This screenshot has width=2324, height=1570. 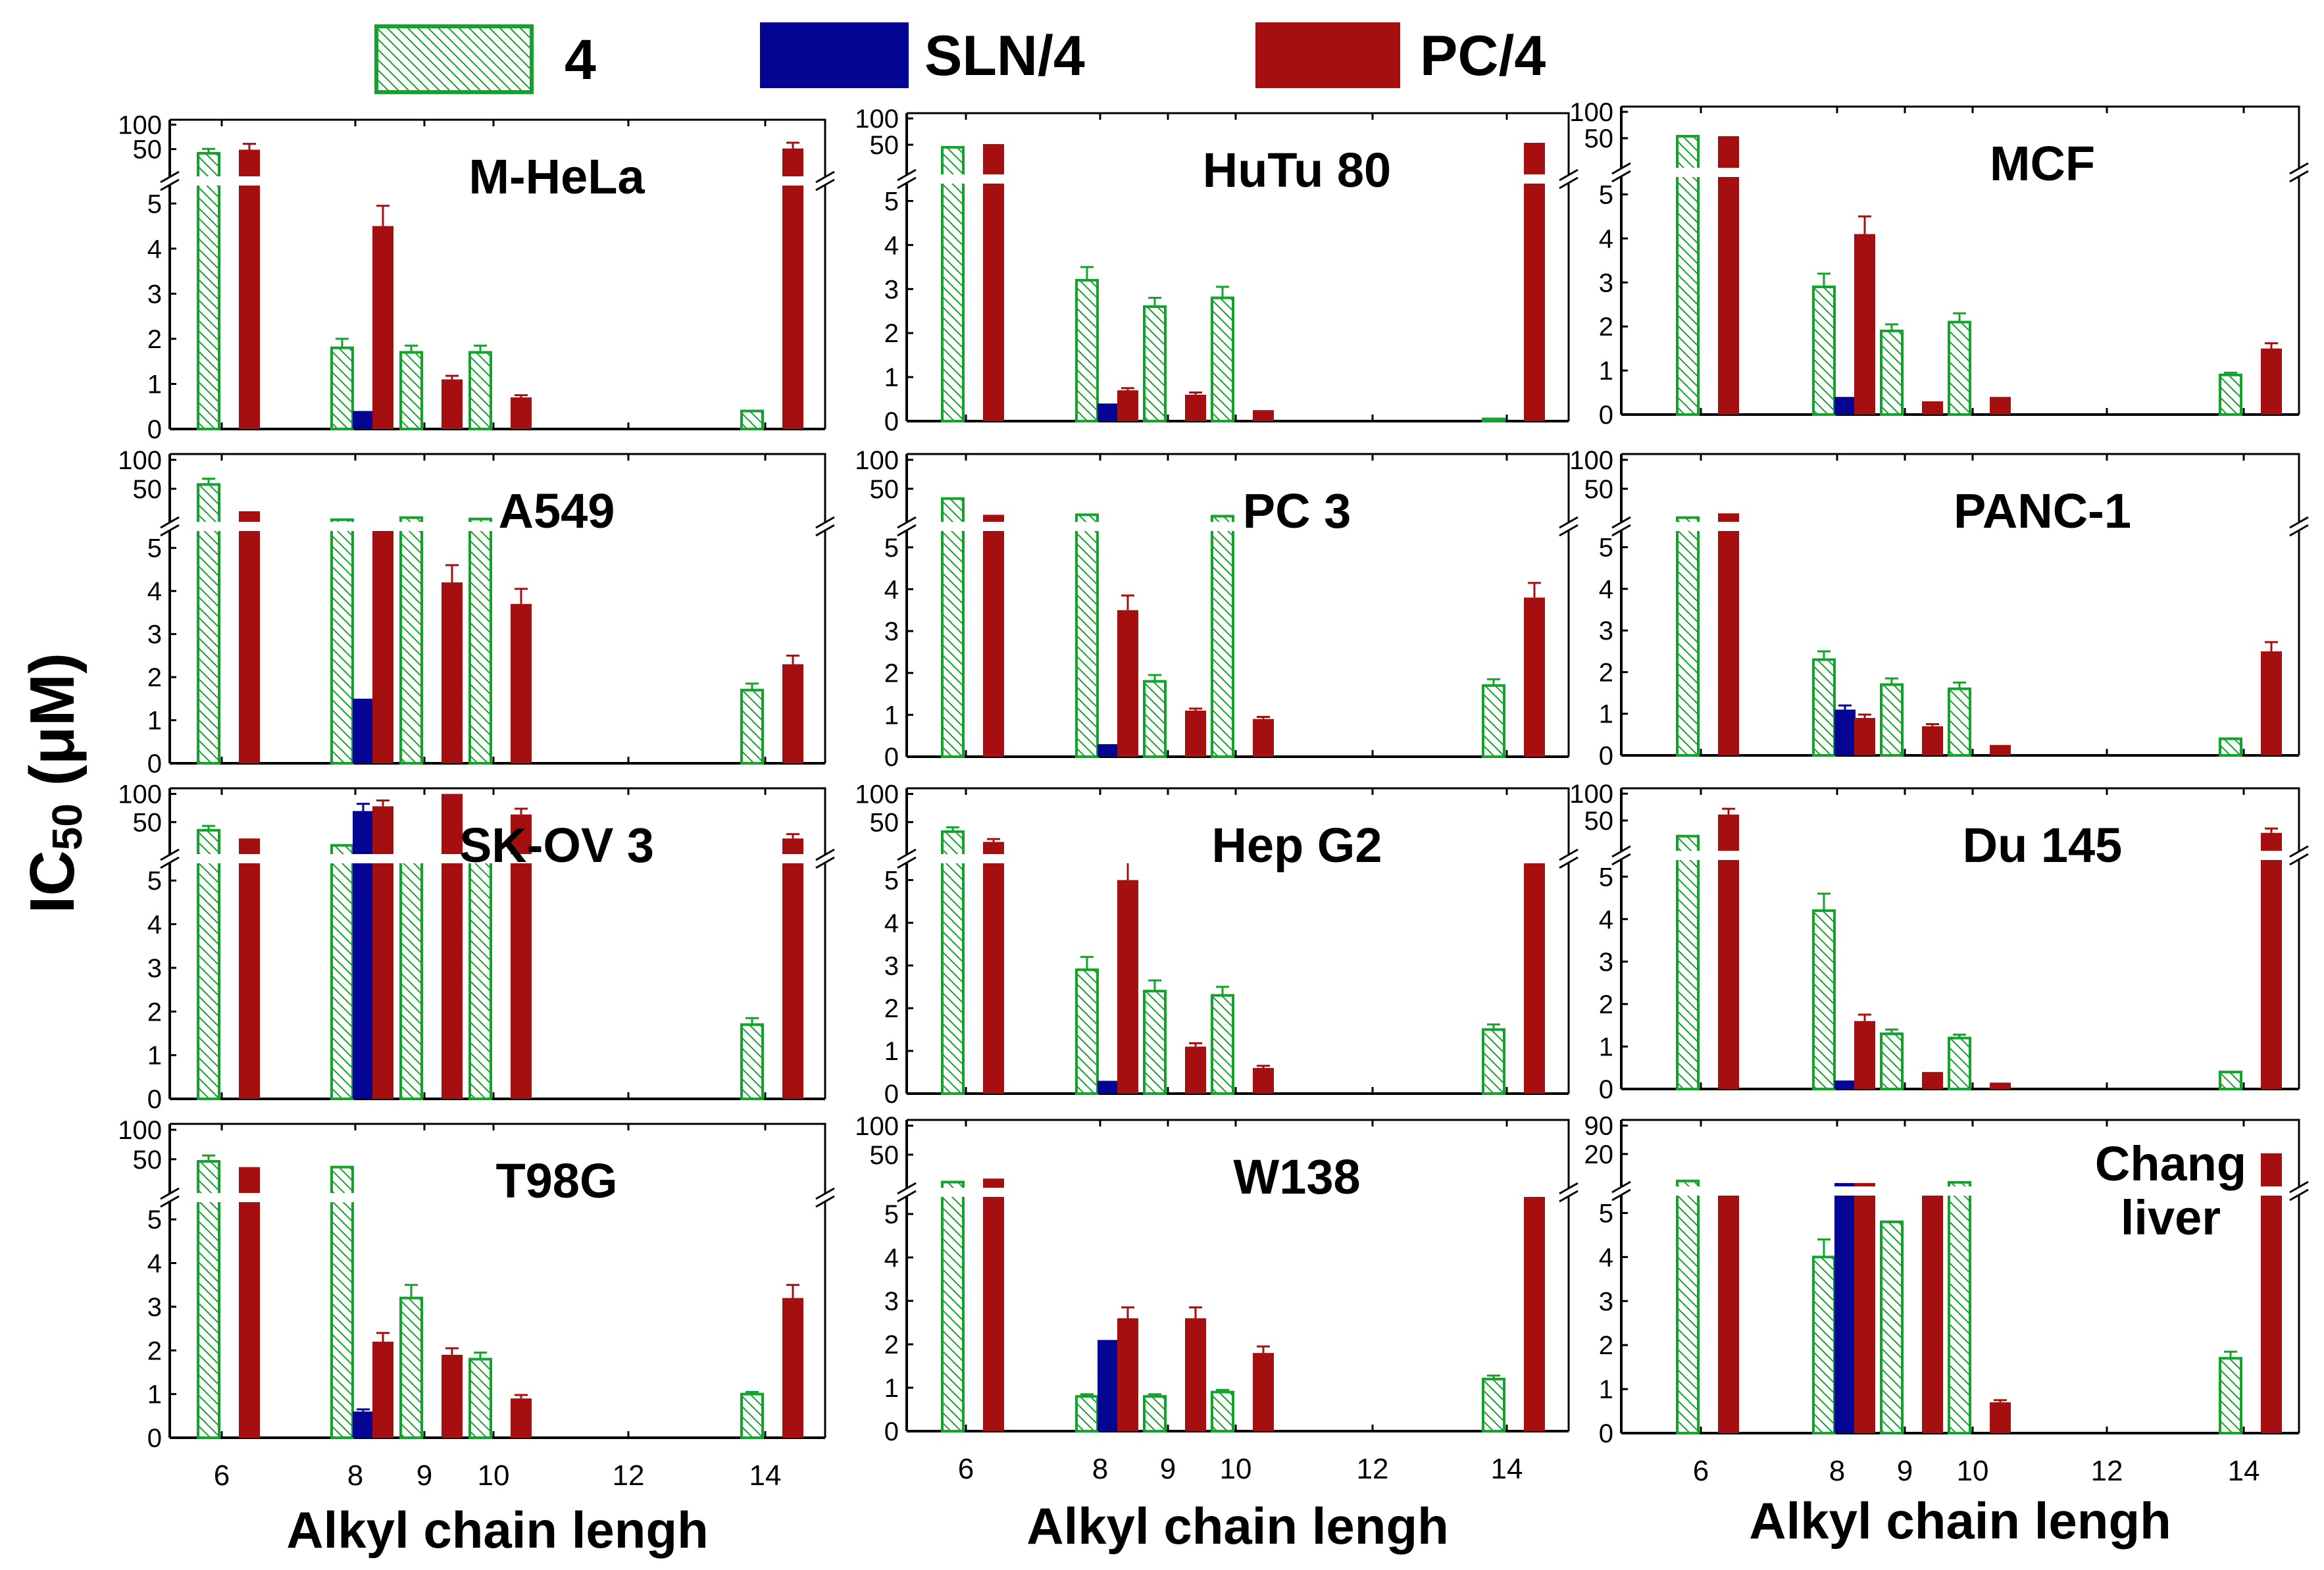 I want to click on x-tick-label: 10, so click(x=1973, y=1471).